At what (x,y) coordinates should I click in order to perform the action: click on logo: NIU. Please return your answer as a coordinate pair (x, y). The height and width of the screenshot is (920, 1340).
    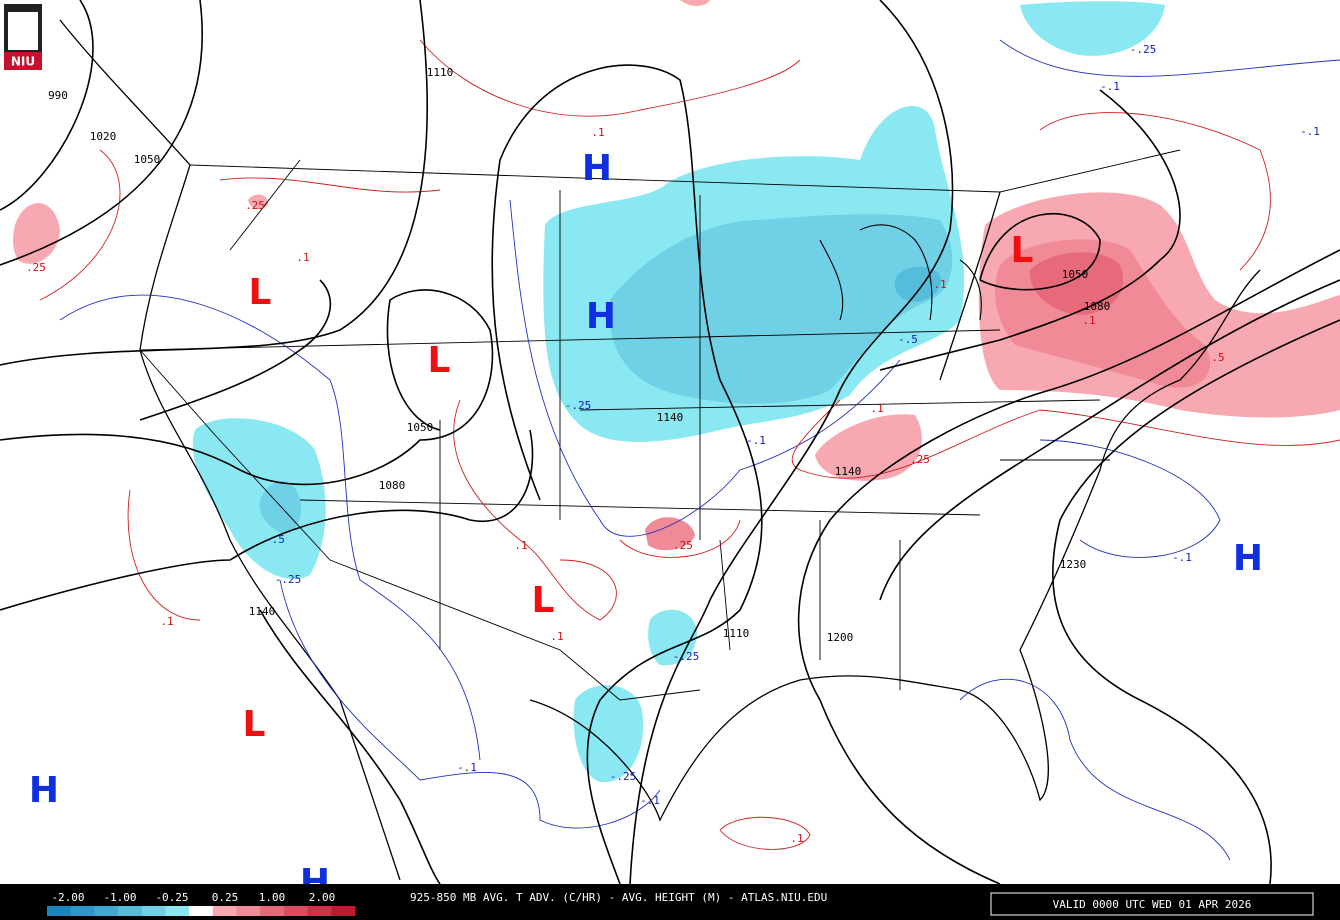
    Looking at the image, I should click on (23, 37).